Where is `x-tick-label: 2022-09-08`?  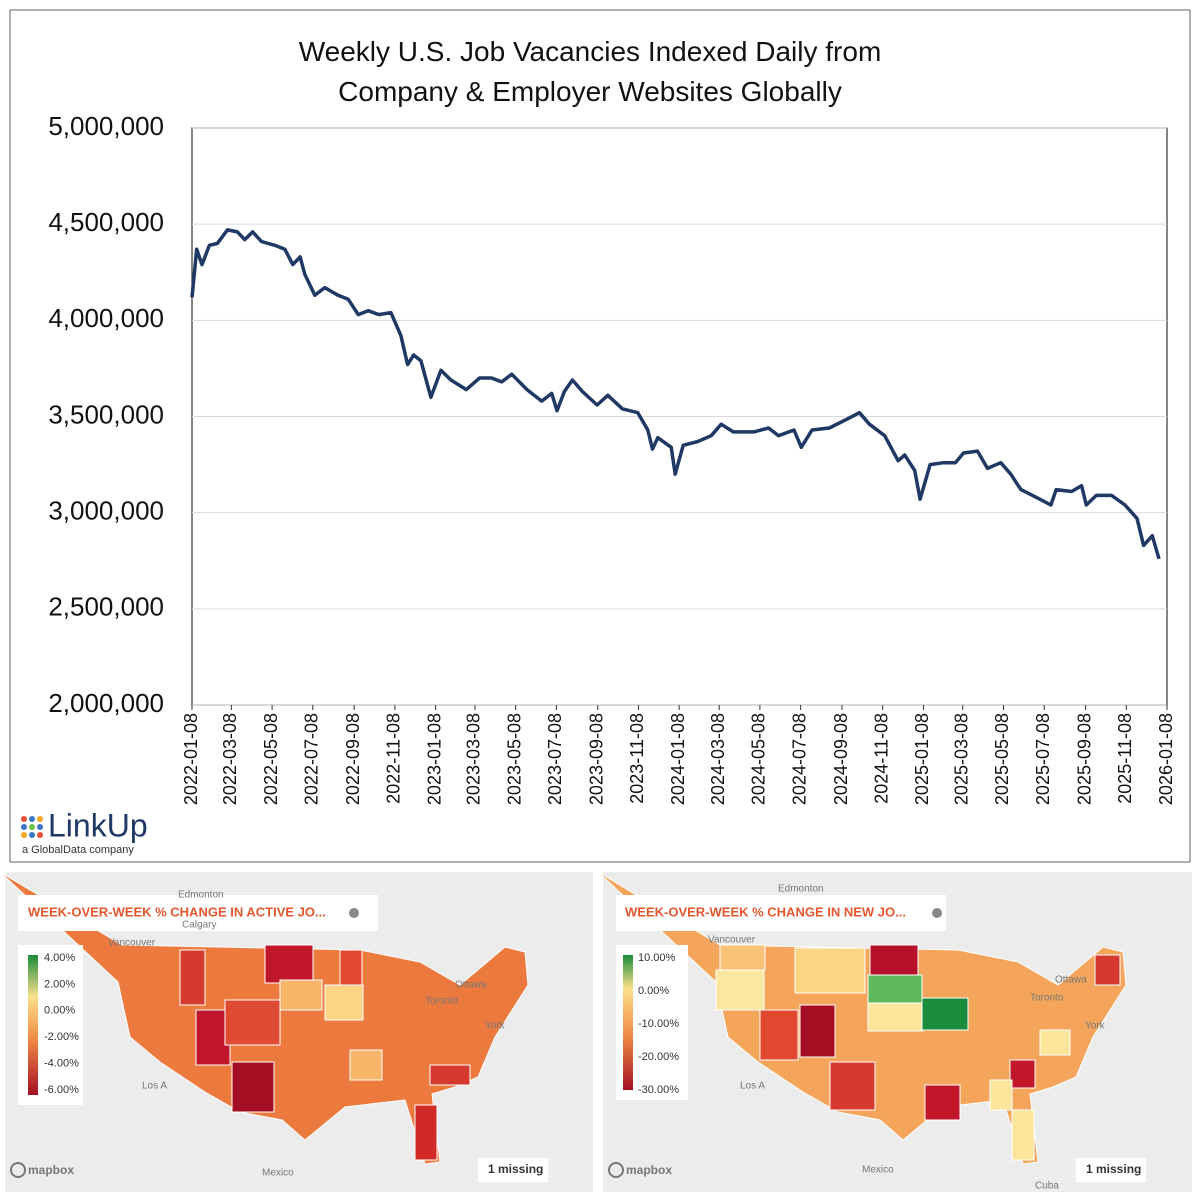
x-tick-label: 2022-09-08 is located at coordinates (353, 759).